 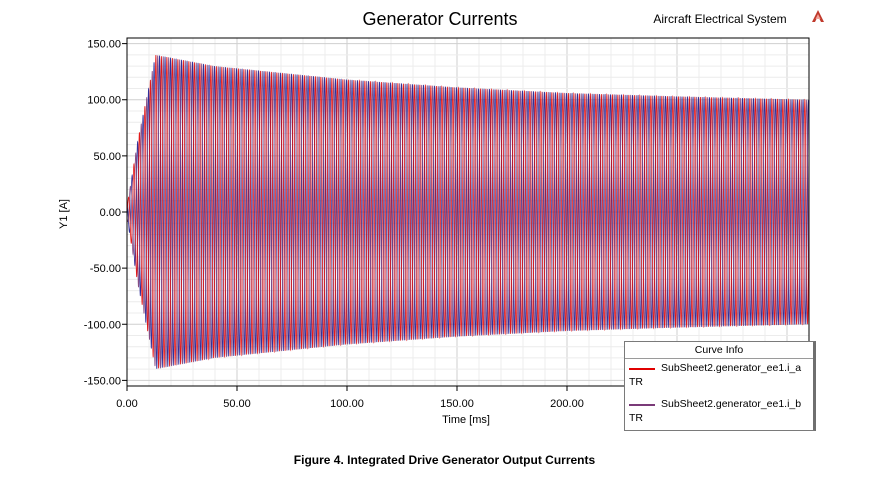 What do you see at coordinates (104, 101) in the screenshot?
I see `y-tick-label: 100.00` at bounding box center [104, 101].